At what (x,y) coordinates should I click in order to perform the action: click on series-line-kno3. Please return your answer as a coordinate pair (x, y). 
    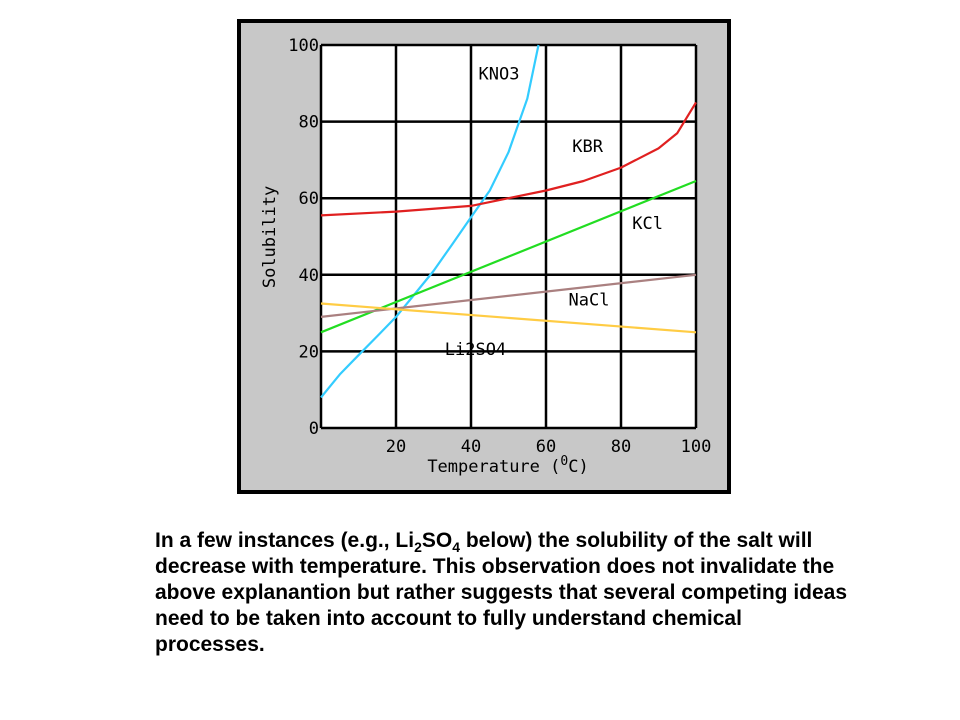
    Looking at the image, I should click on (430, 221).